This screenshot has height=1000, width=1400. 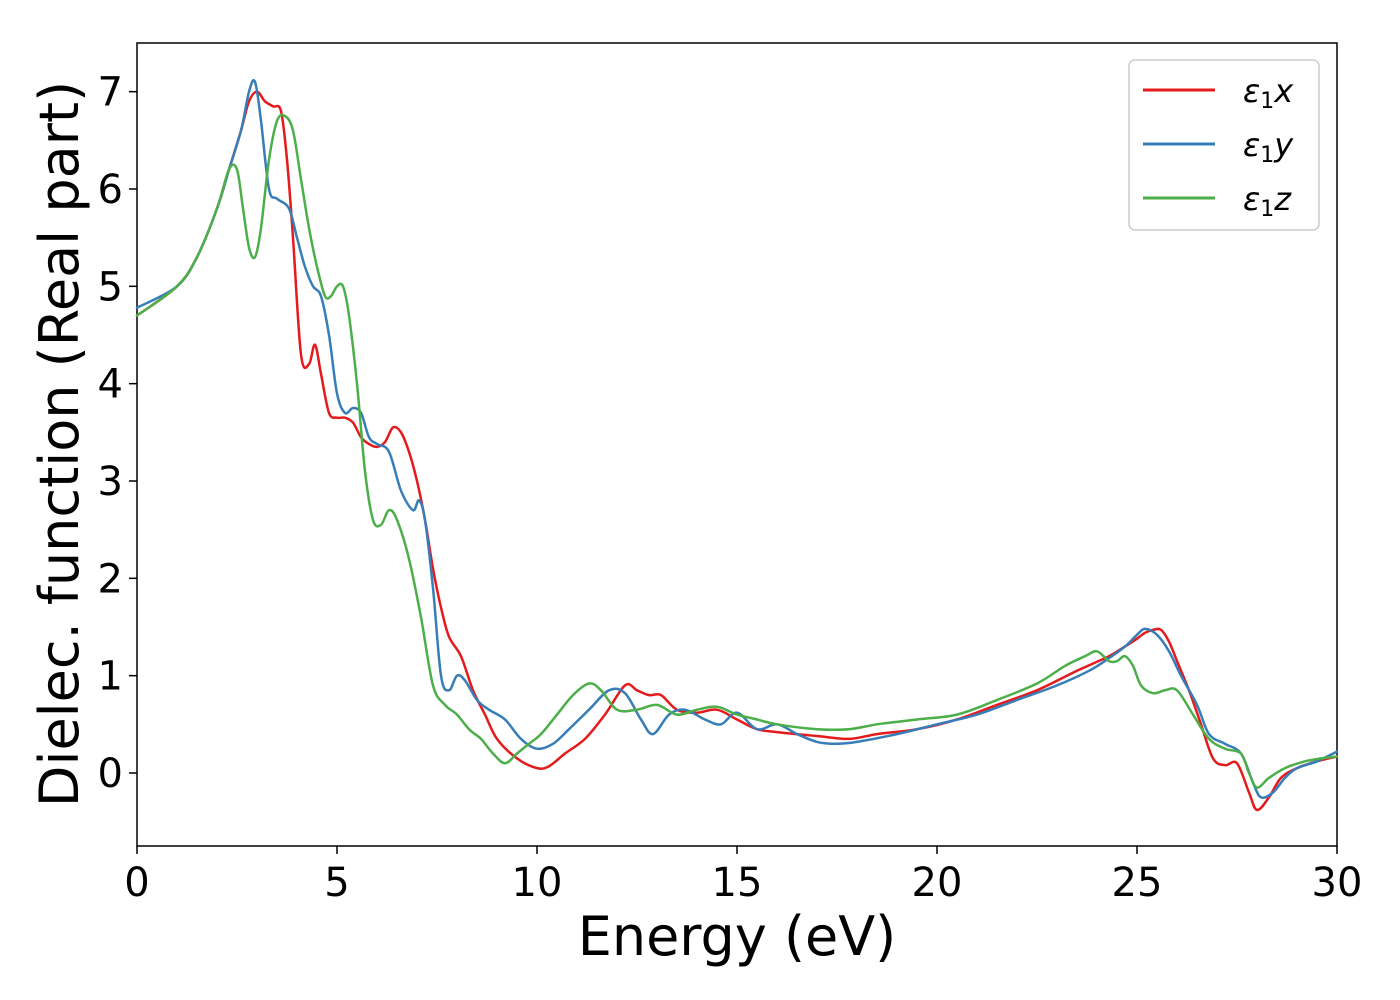 What do you see at coordinates (336, 883) in the screenshot?
I see `x-tick-label: 5` at bounding box center [336, 883].